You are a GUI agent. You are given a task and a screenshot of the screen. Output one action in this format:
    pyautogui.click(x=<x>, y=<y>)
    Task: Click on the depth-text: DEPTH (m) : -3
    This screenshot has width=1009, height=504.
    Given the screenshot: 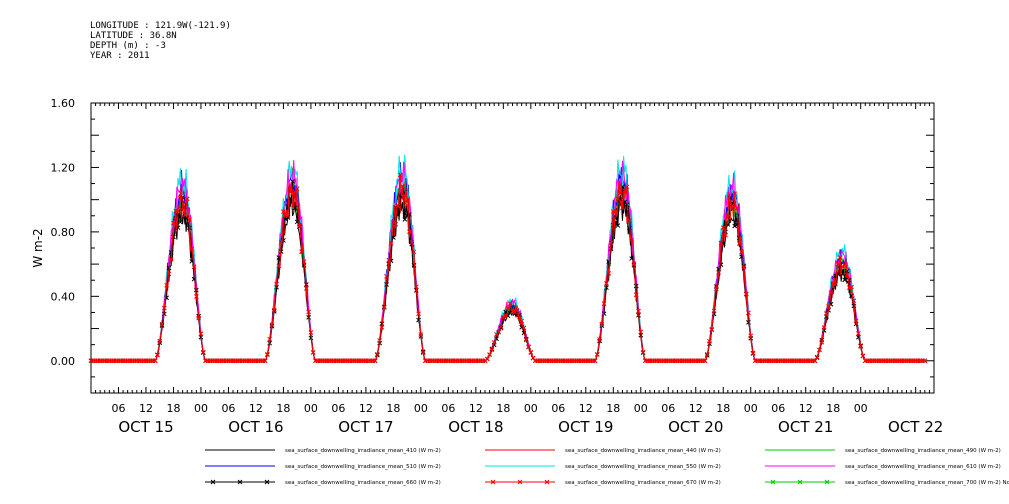 What is the action you would take?
    pyautogui.click(x=128, y=46)
    